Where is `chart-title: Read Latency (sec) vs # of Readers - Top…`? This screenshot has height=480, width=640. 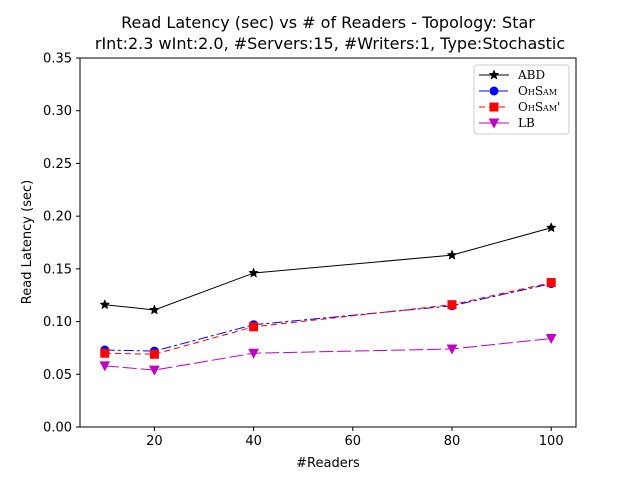 chart-title: Read Latency (sec) vs # of Readers - Top… is located at coordinates (328, 22).